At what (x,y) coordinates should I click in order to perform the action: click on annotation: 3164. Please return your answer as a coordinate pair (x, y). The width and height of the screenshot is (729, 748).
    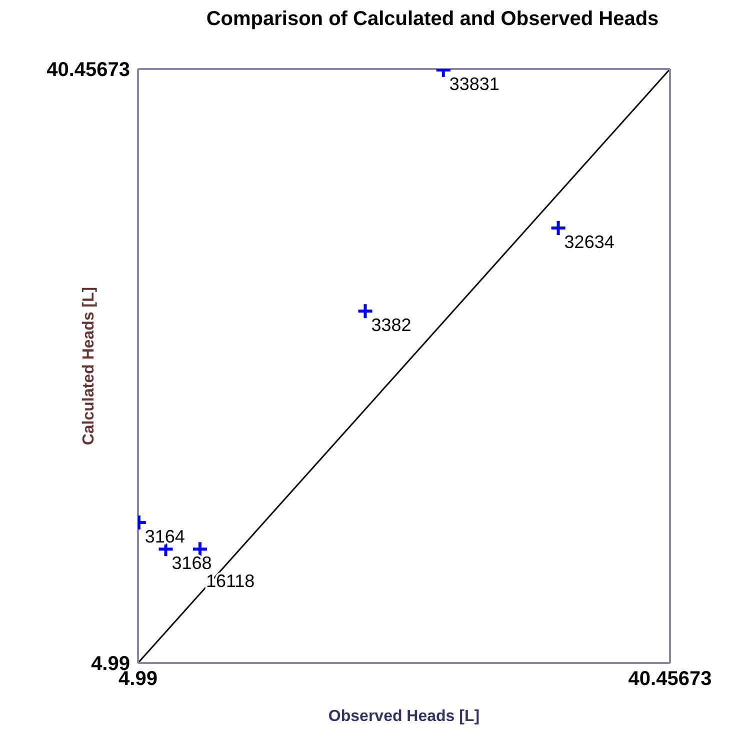
    Looking at the image, I should click on (164, 536).